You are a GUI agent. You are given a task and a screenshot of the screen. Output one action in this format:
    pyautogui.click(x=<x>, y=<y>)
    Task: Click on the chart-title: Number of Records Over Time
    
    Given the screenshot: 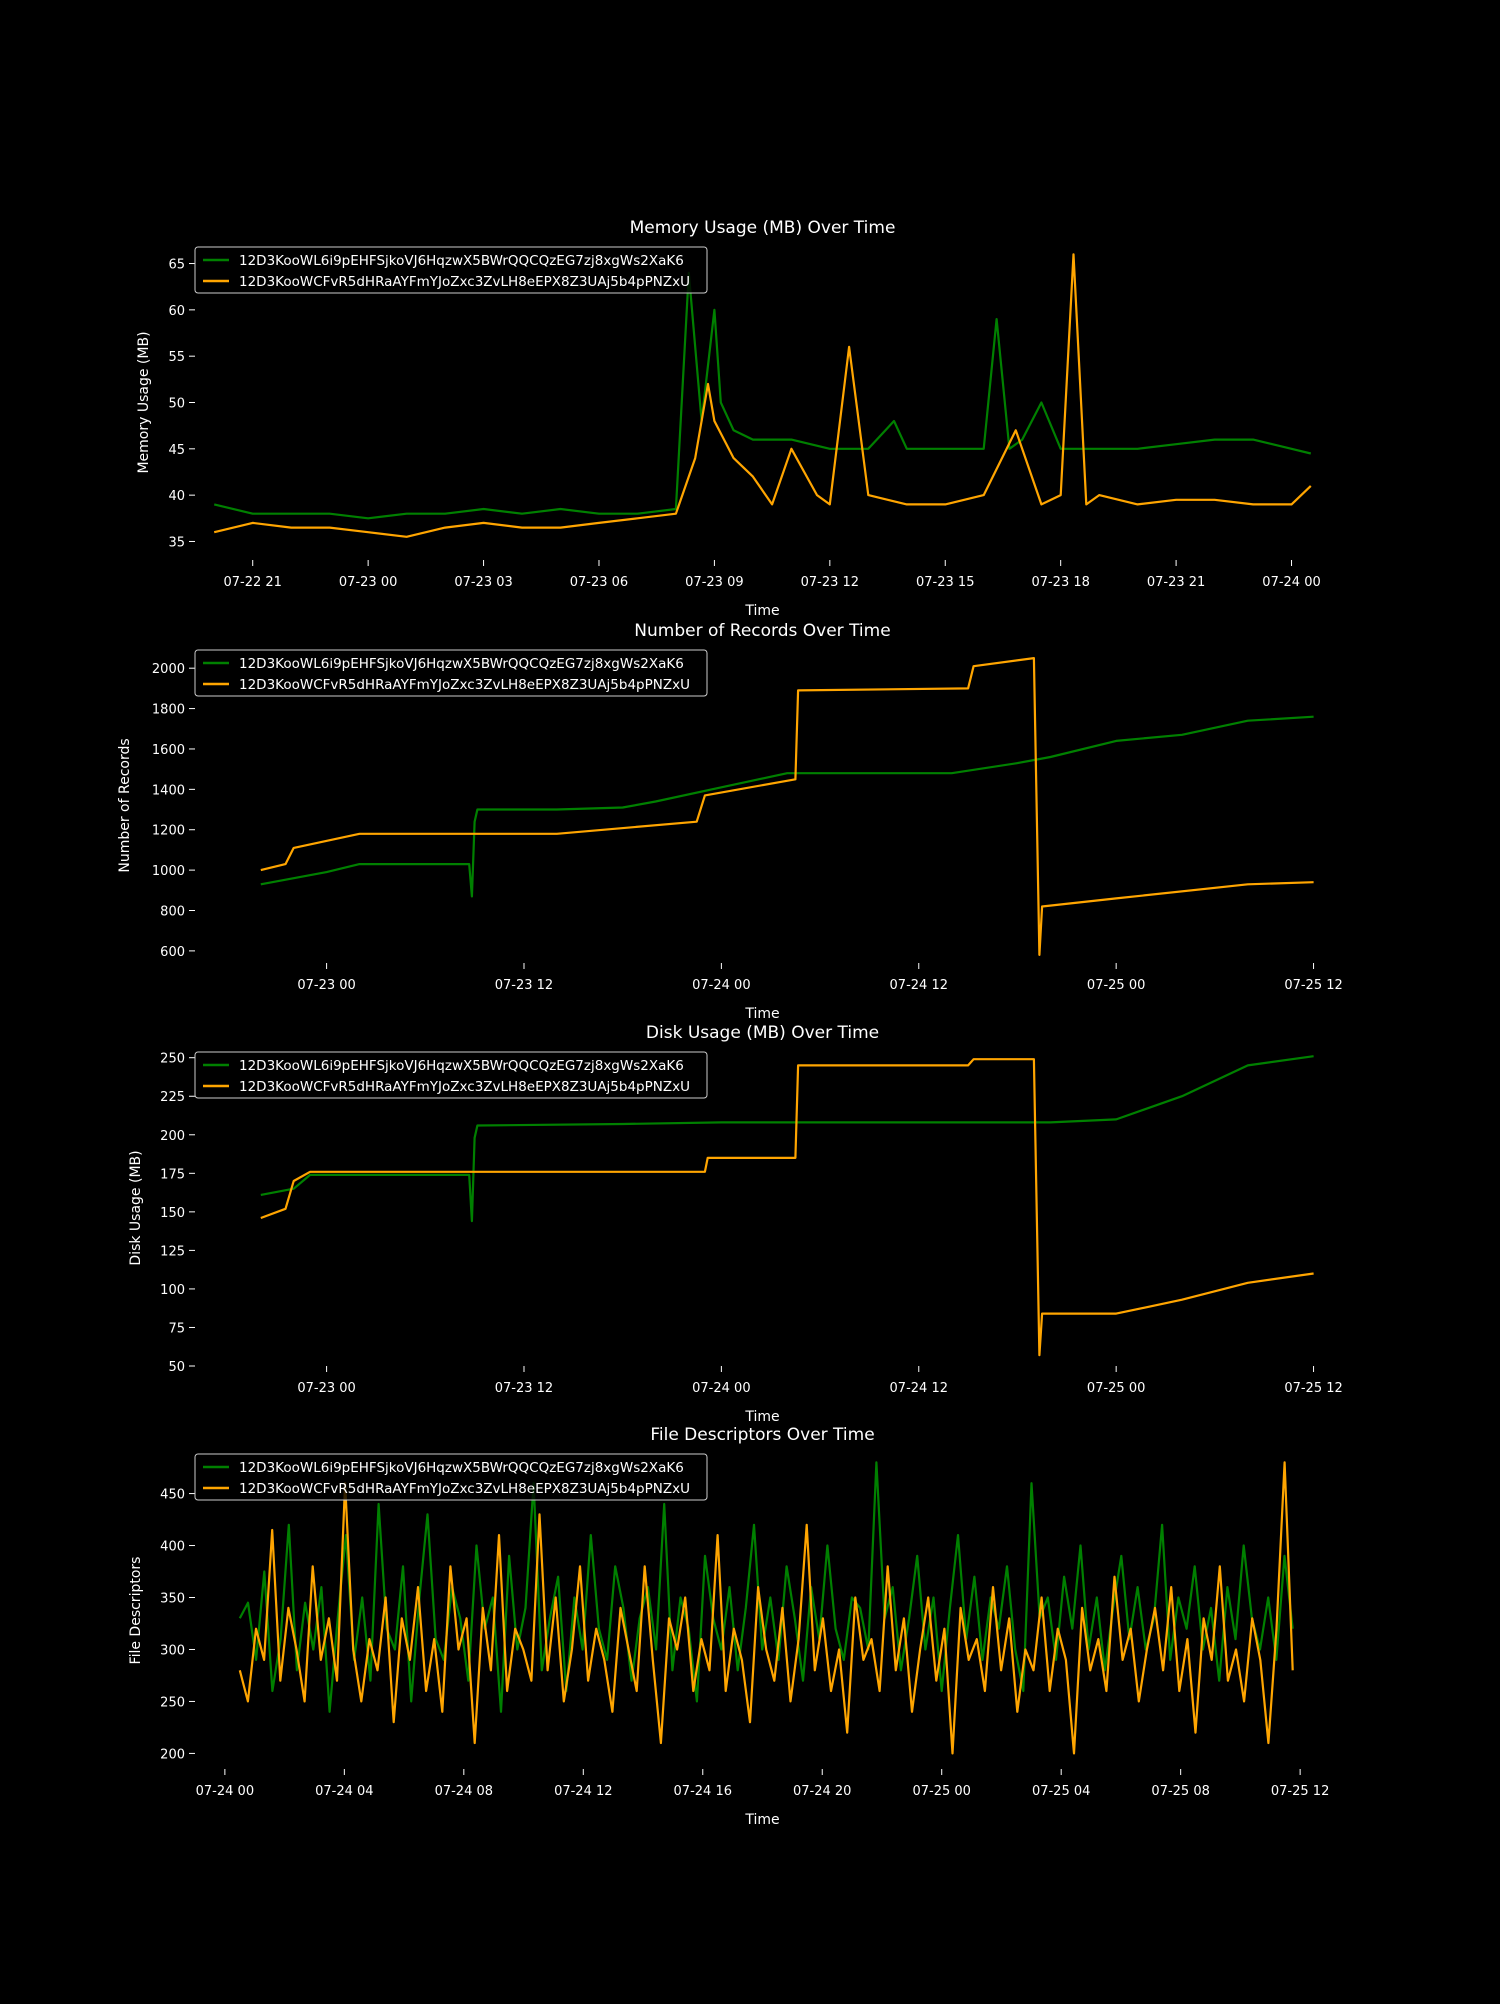 What is the action you would take?
    pyautogui.click(x=762, y=631)
    